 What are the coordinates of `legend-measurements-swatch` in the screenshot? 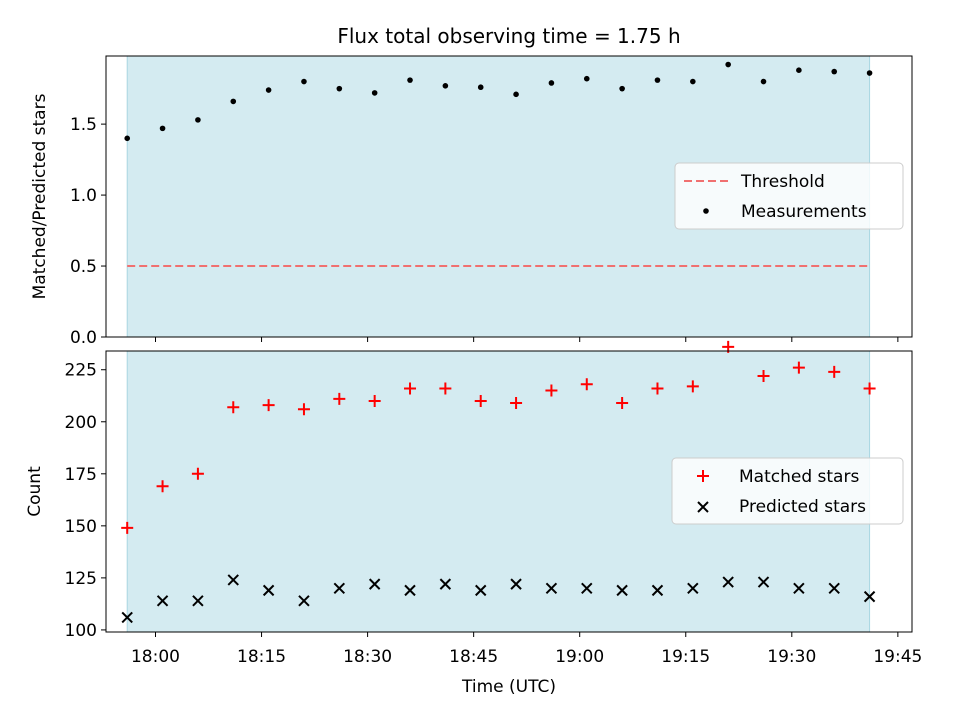 It's located at (706, 211).